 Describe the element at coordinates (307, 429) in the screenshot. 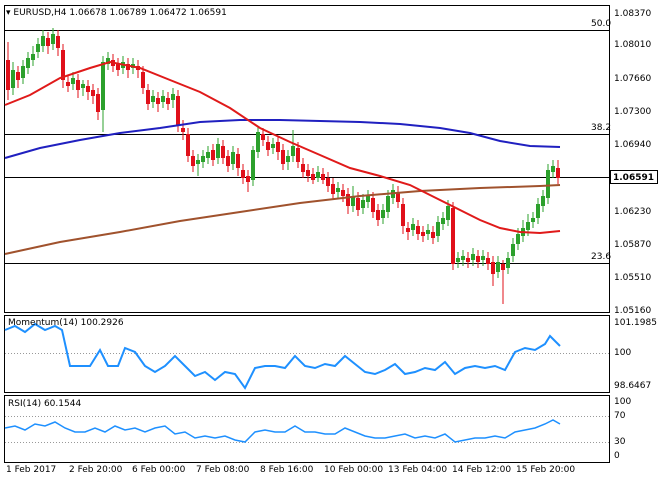

I see `rsi-frame` at that location.